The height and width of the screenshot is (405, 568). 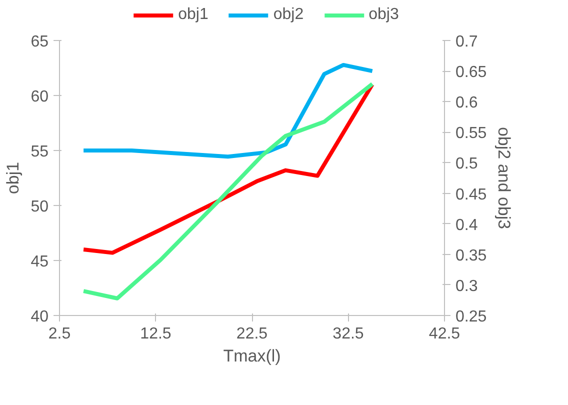 What do you see at coordinates (348, 334) in the screenshot?
I see `x-tick-label: 32.5` at bounding box center [348, 334].